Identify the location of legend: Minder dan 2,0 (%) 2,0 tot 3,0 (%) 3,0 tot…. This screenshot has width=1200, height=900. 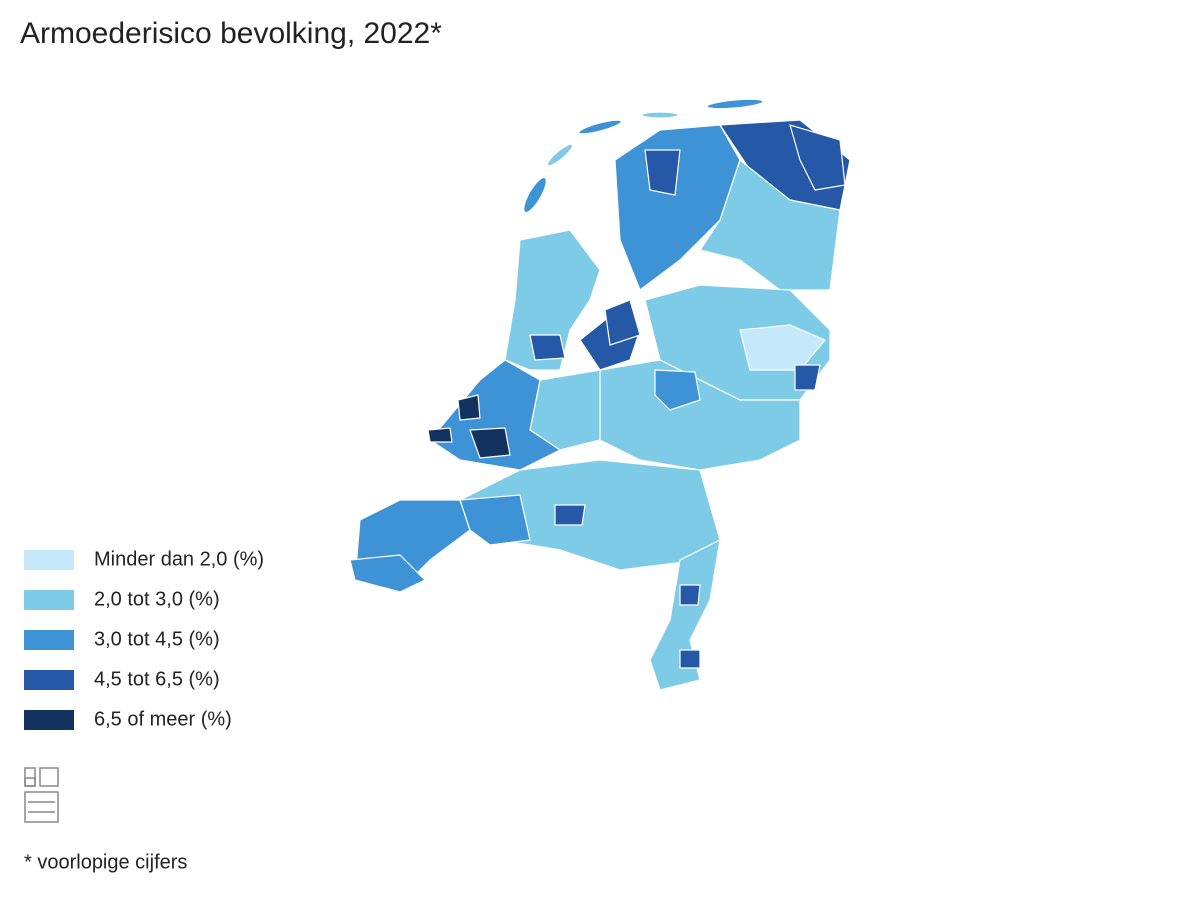
(144, 639).